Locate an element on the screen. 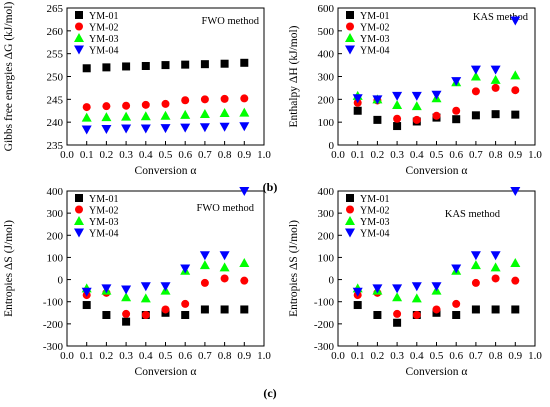 The width and height of the screenshot is (550, 407). x-tick-label: 0.8 is located at coordinates (496, 356).